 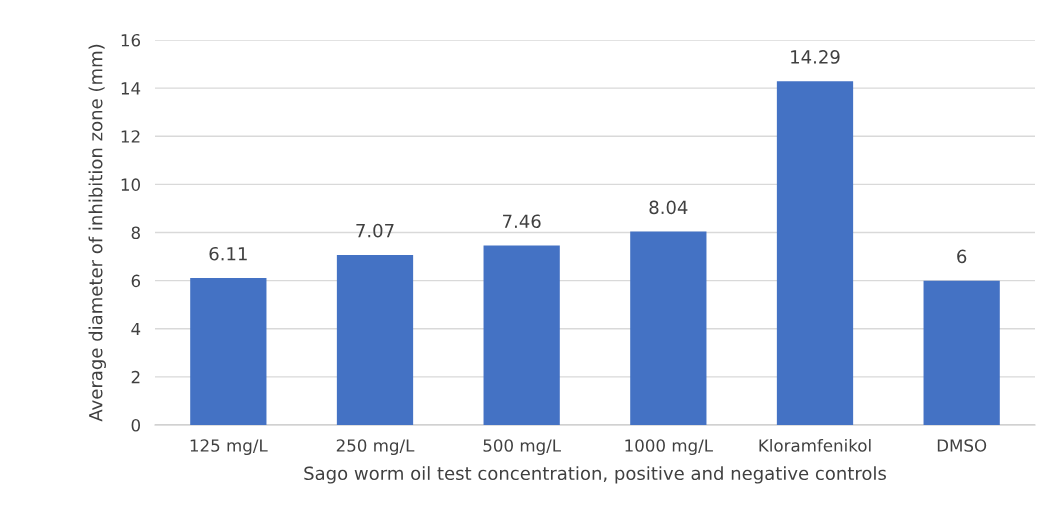 I want to click on x-tick-label: DMSO, so click(x=962, y=445).